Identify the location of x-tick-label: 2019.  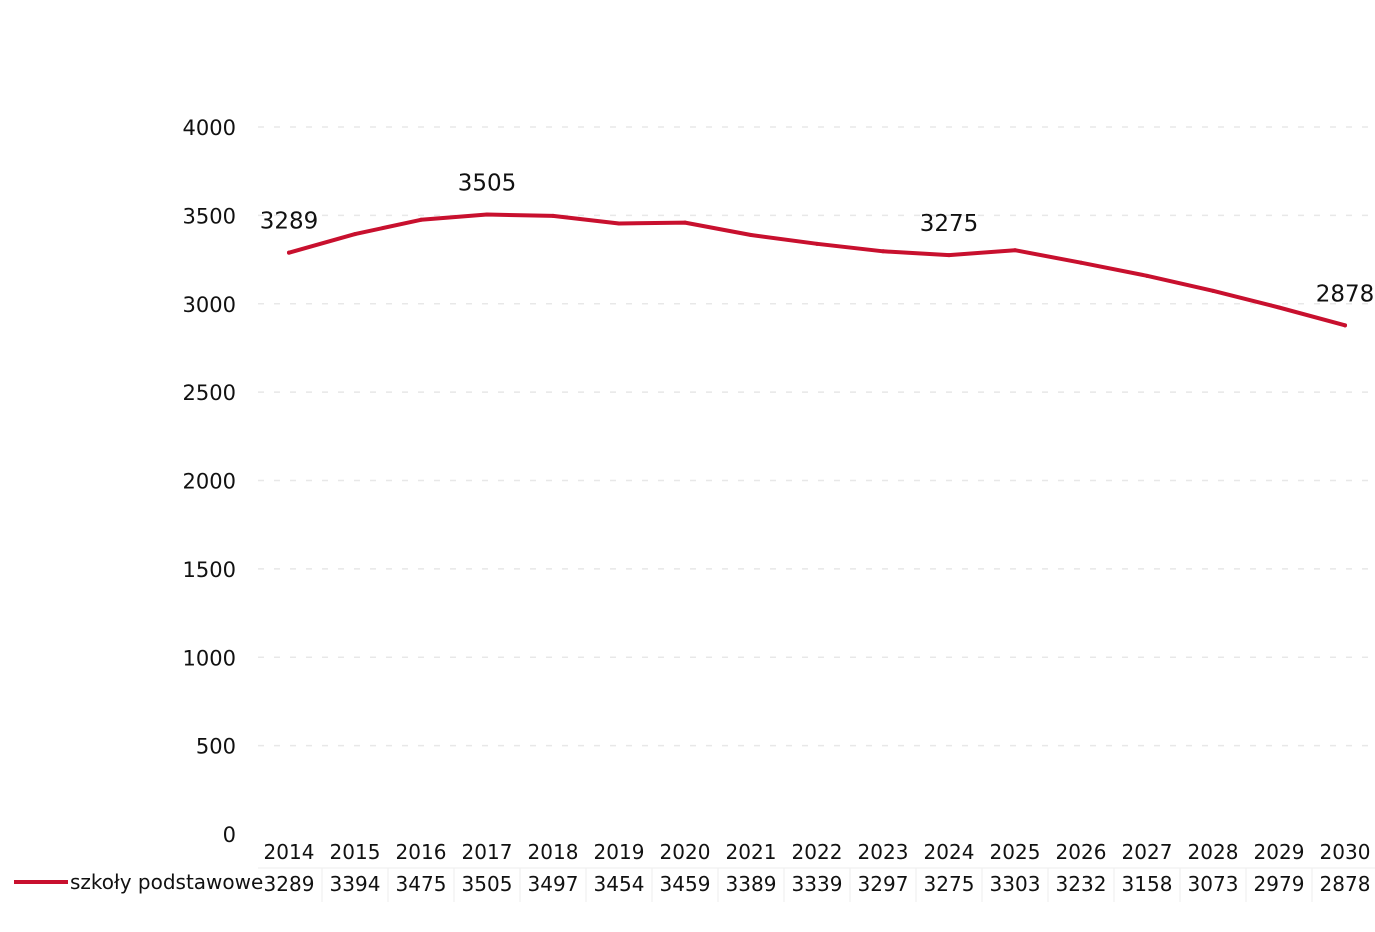
(619, 852).